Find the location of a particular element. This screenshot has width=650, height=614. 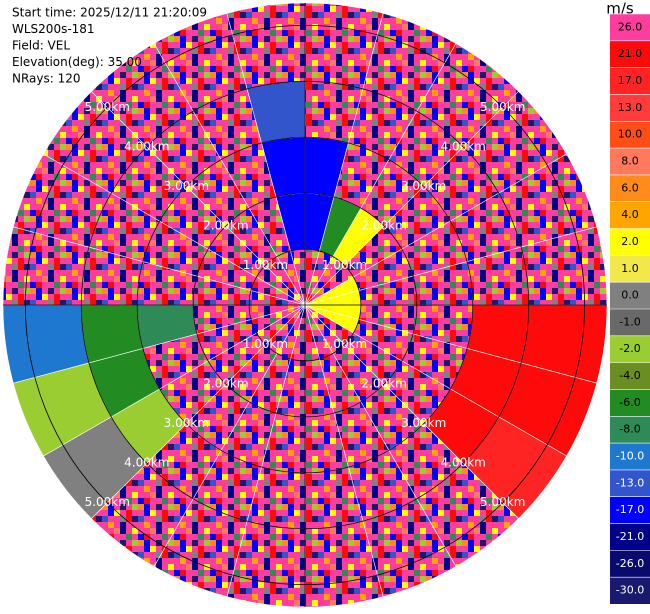

colorbar-label: -1.0 is located at coordinates (629, 321).